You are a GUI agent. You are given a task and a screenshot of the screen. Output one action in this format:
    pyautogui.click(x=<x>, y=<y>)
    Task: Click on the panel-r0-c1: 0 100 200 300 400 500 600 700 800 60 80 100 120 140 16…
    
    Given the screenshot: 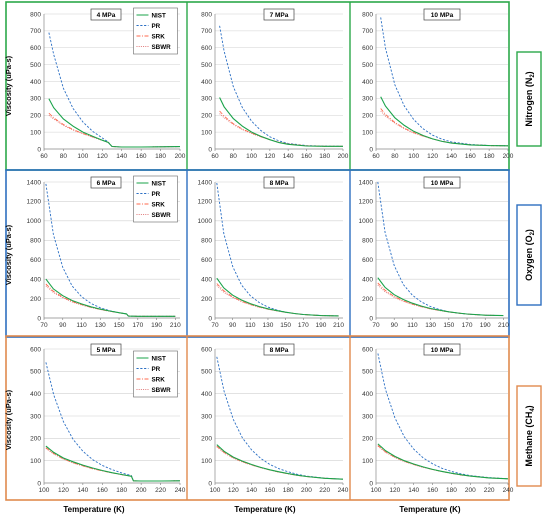 What is the action you would take?
    pyautogui.click(x=275, y=84)
    